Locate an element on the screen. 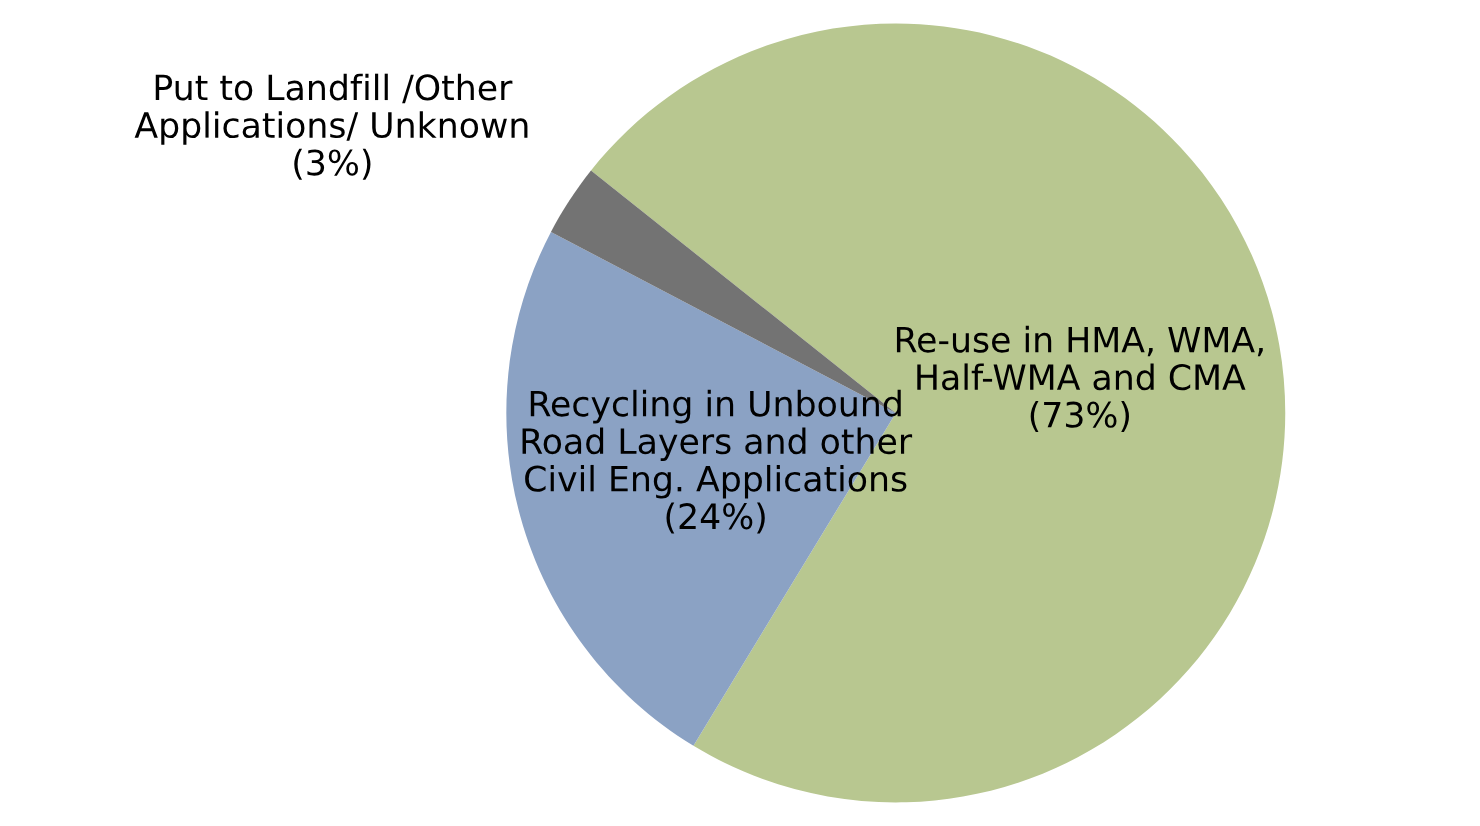 Image resolution: width=1480 pixels, height=826 pixels. slice-label: Recycling in Unbound Road Layers and other Civil Eng. Applications is located at coordinates (717, 444).